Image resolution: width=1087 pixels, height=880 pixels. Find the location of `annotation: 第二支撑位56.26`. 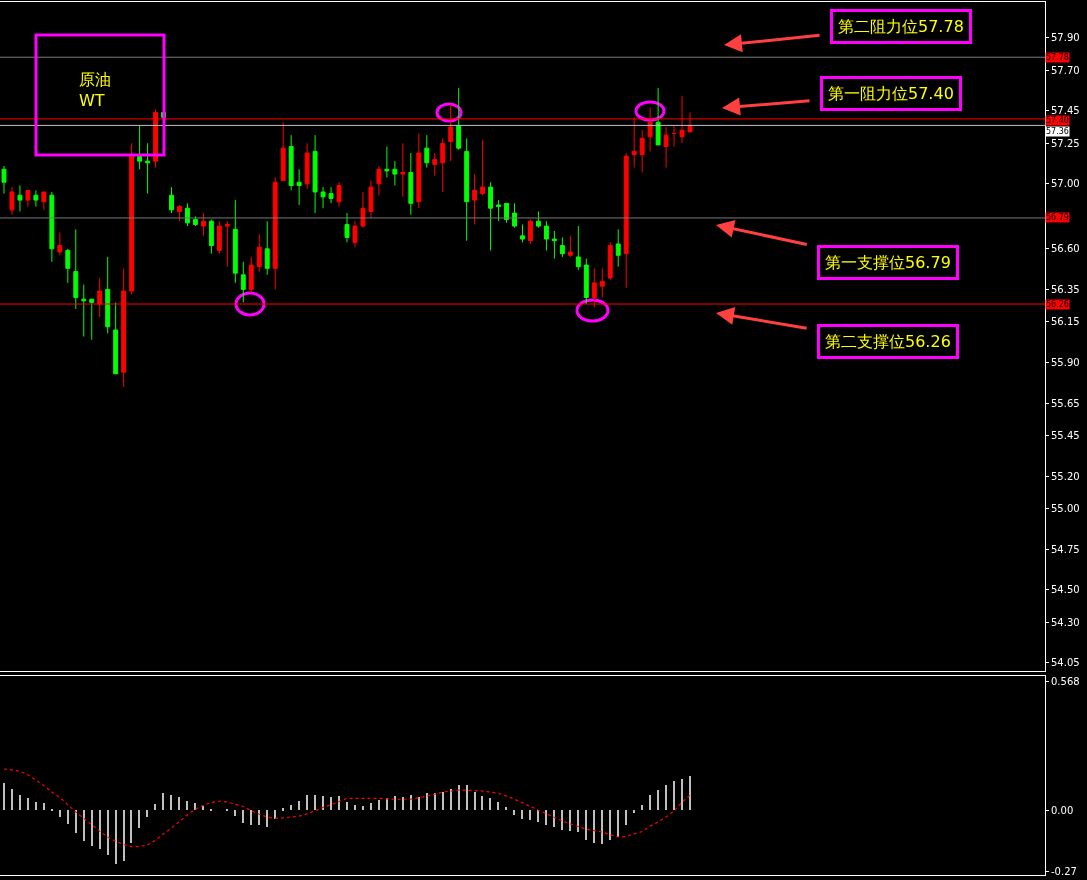

annotation: 第二支撑位56.26 is located at coordinates (888, 341).